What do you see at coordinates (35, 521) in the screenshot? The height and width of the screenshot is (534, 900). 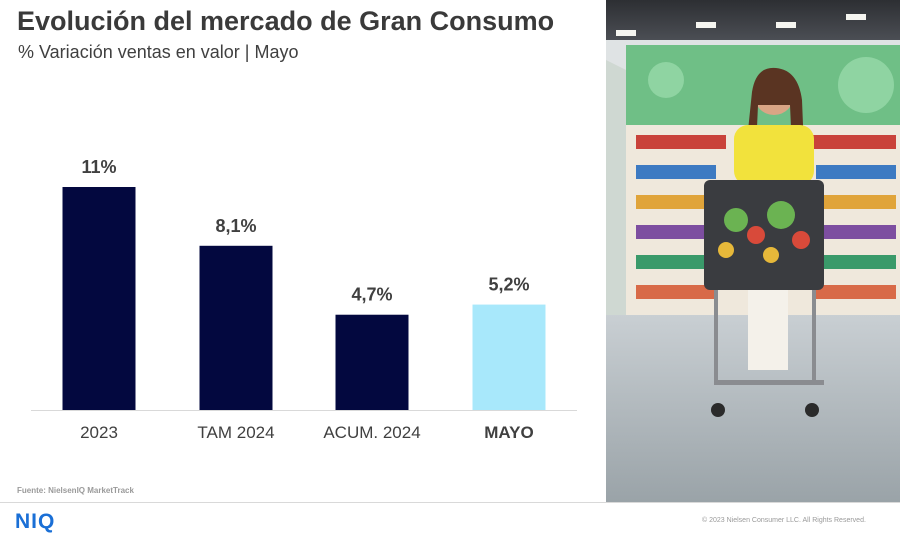 I see `niq-logo: NIQ` at bounding box center [35, 521].